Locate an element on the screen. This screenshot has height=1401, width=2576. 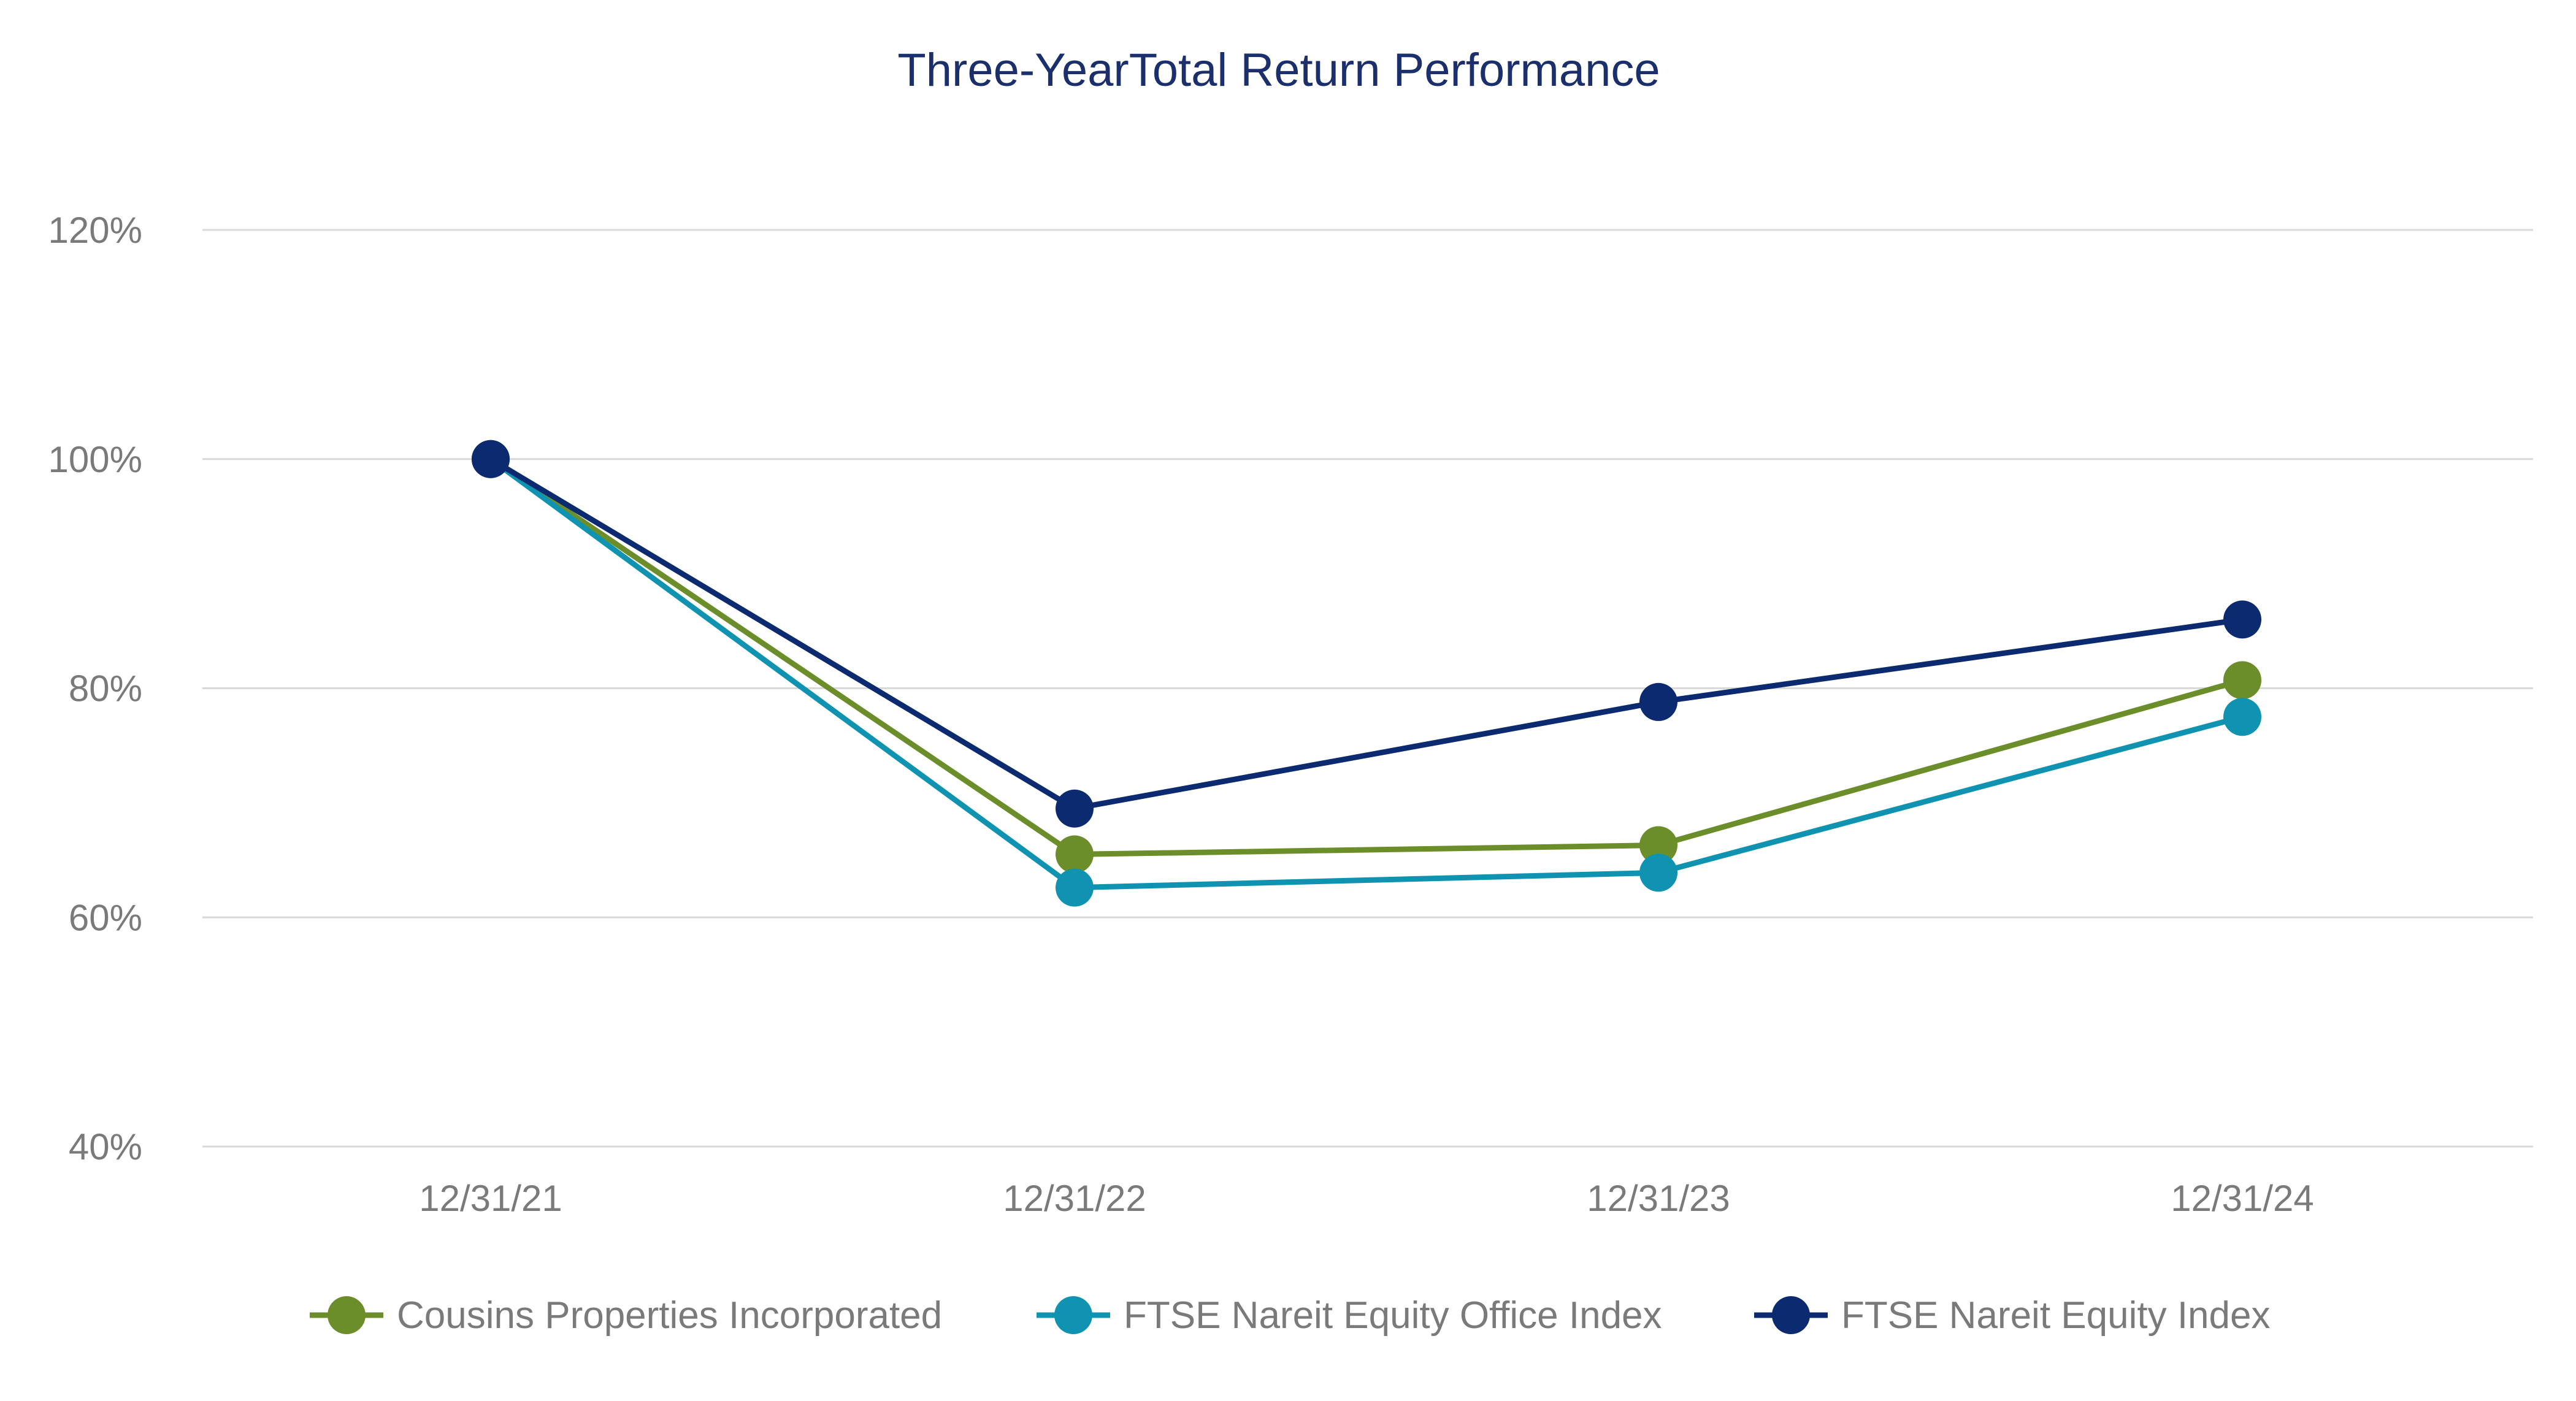
legend-item: FTSE Nareit Equity Office Index is located at coordinates (1349, 1315).